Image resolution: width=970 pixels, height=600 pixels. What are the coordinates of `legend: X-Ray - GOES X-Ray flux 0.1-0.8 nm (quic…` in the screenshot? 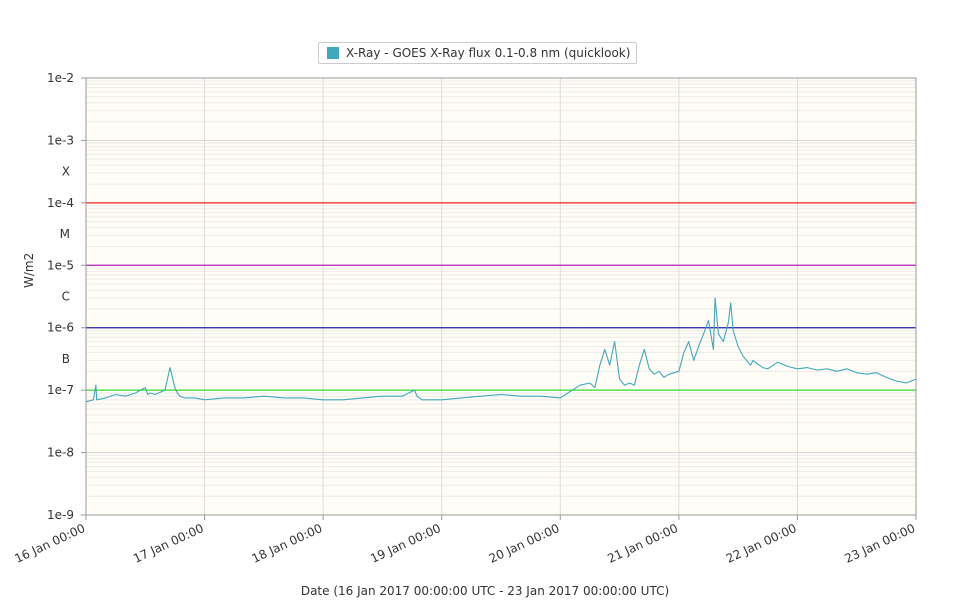 It's located at (478, 53).